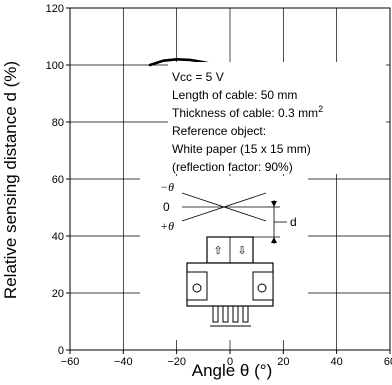 This screenshot has width=392, height=385. I want to click on distance-arrow-down, so click(274, 204).